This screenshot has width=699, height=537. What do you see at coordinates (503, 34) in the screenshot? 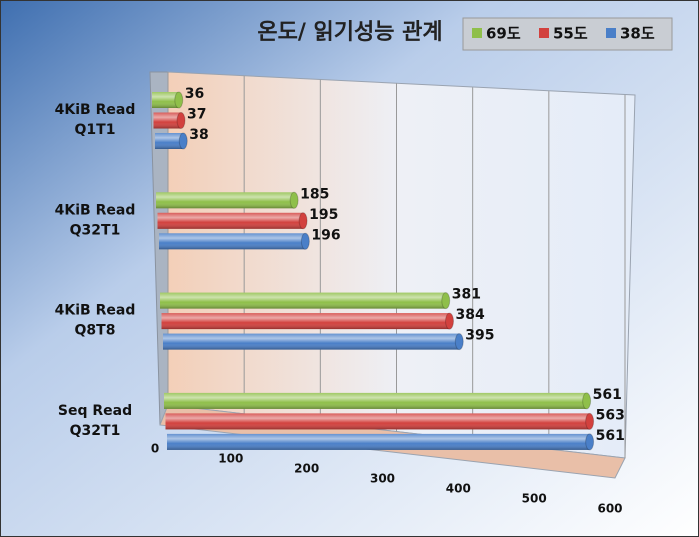
I see `legend-label: 69도` at bounding box center [503, 34].